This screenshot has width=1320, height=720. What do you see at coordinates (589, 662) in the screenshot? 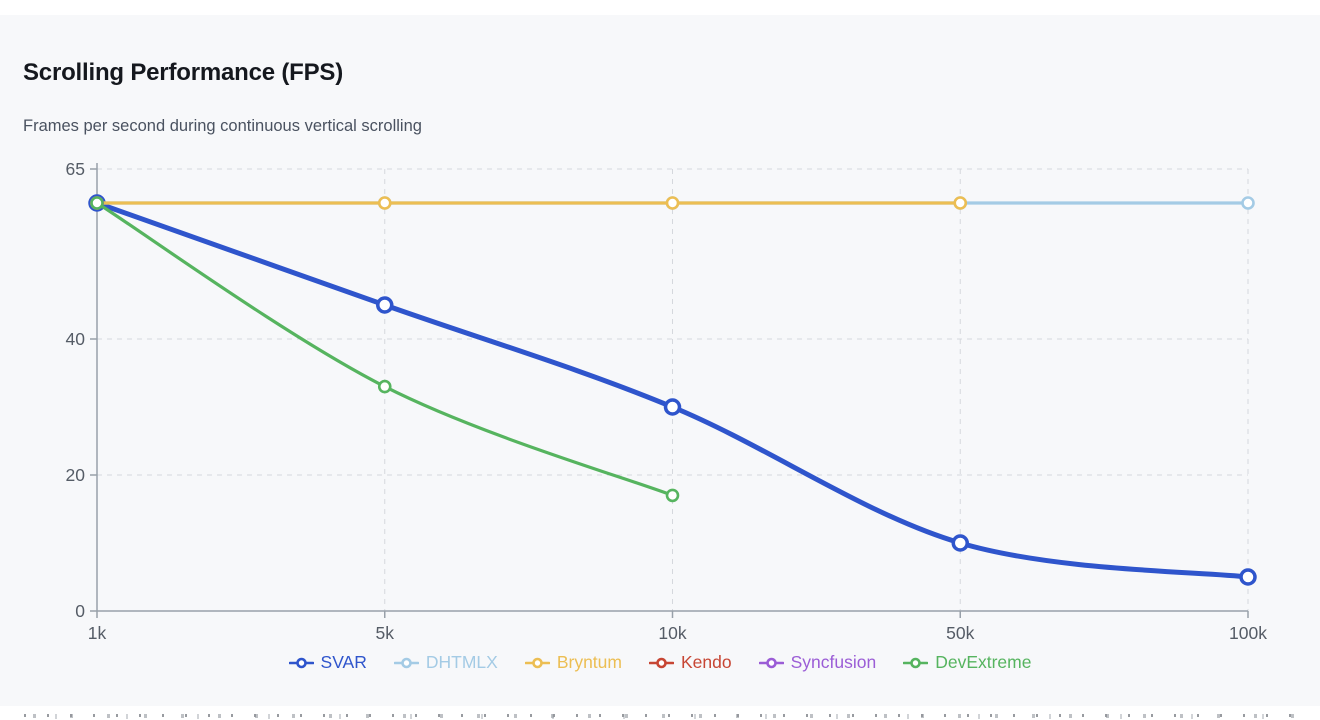
I see `legend-label: Bryntum` at bounding box center [589, 662].